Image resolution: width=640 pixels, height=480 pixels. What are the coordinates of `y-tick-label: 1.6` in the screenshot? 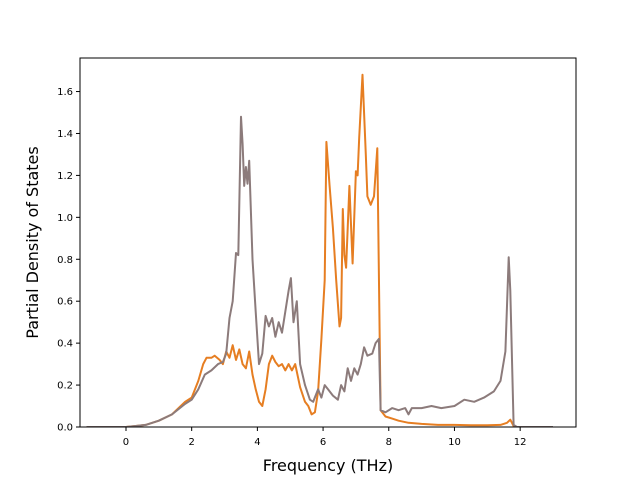 It's located at (65, 92).